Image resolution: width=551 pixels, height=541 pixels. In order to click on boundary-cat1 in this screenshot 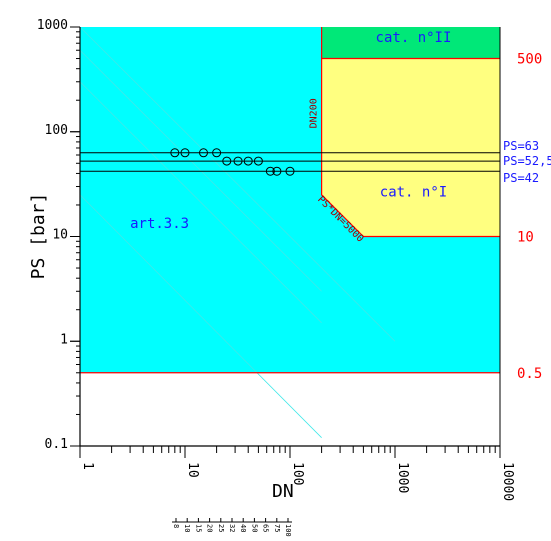, I will do `click(410, 132)`.